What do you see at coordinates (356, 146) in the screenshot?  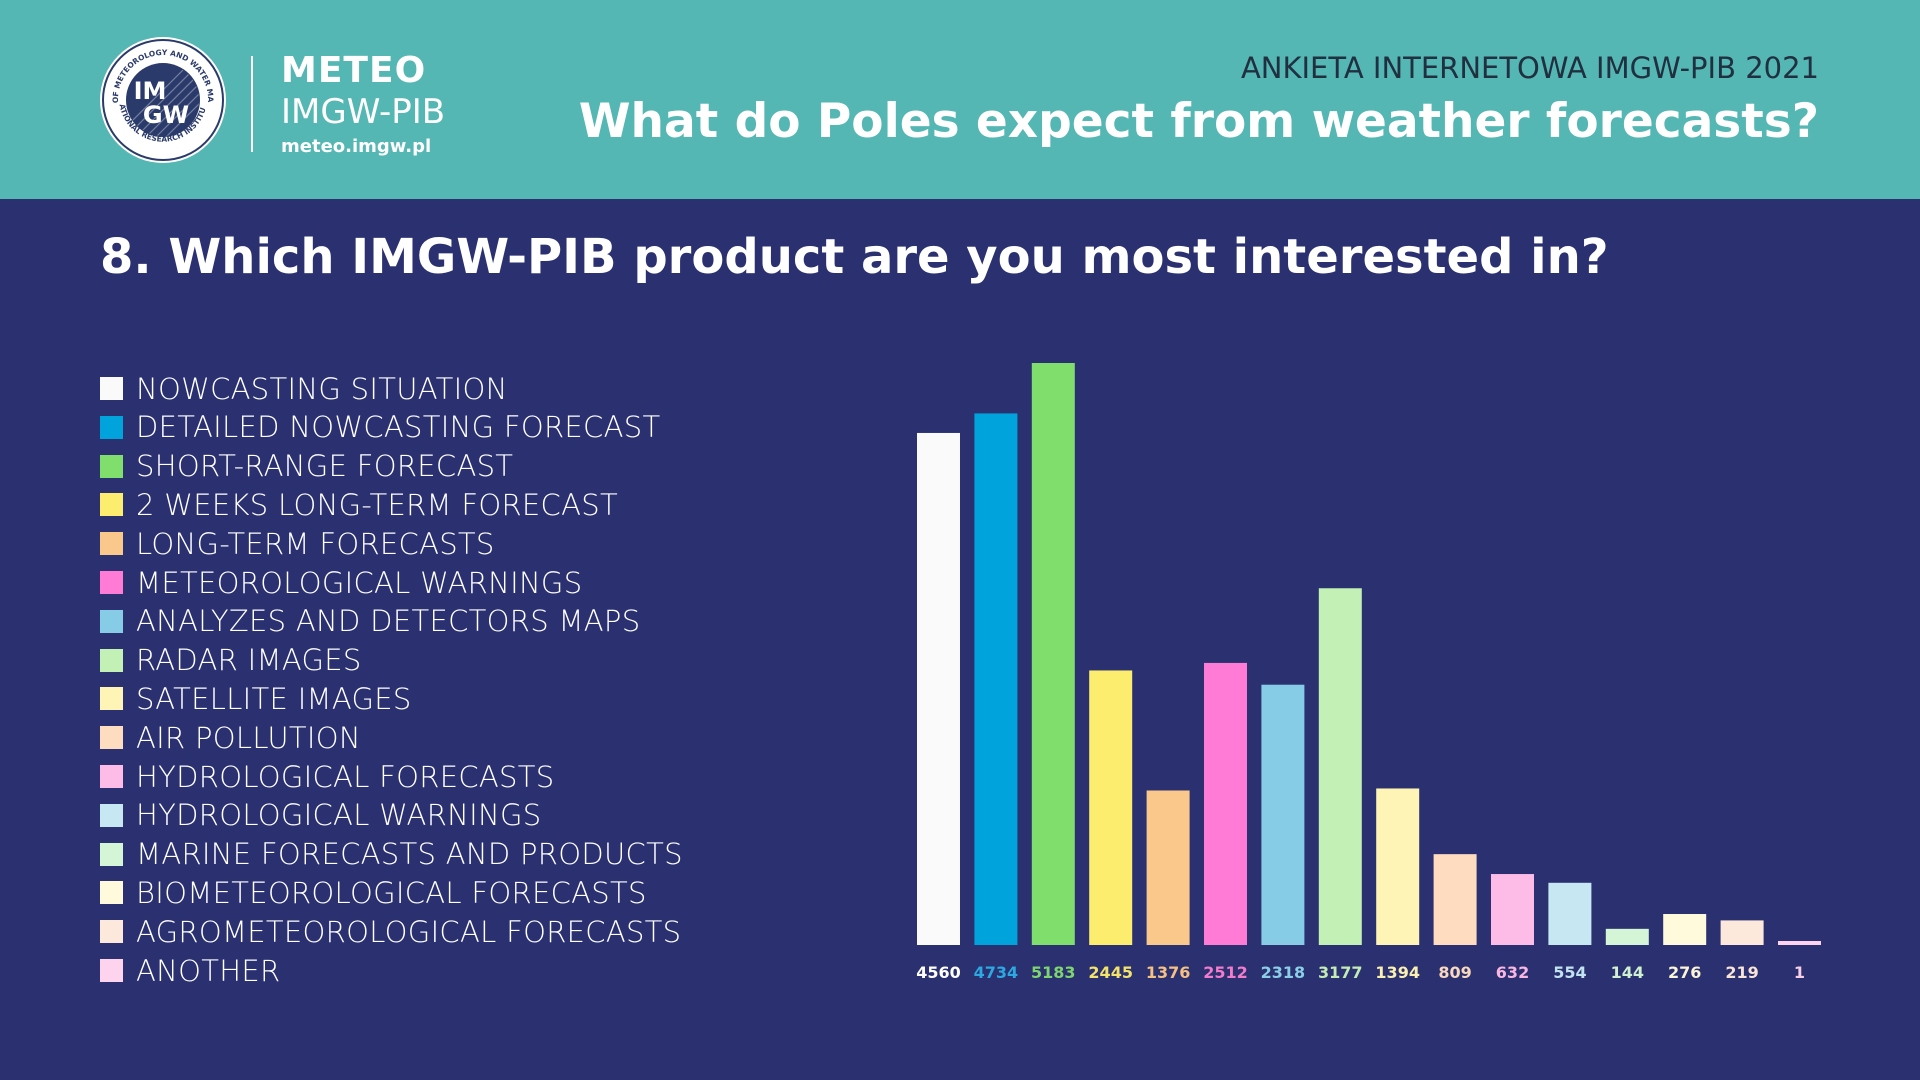 I see `brand-url: meteo.imgw.pl` at bounding box center [356, 146].